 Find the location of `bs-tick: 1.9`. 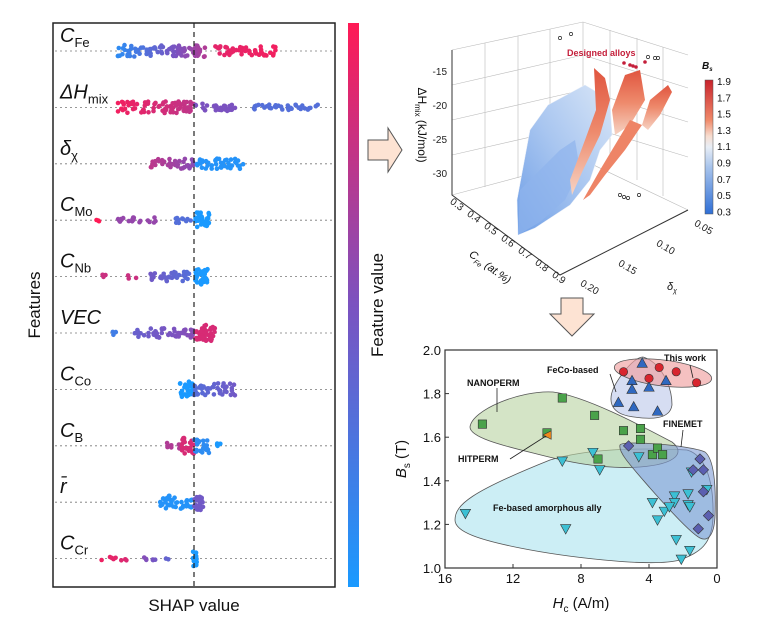

bs-tick: 1.9 is located at coordinates (724, 82).